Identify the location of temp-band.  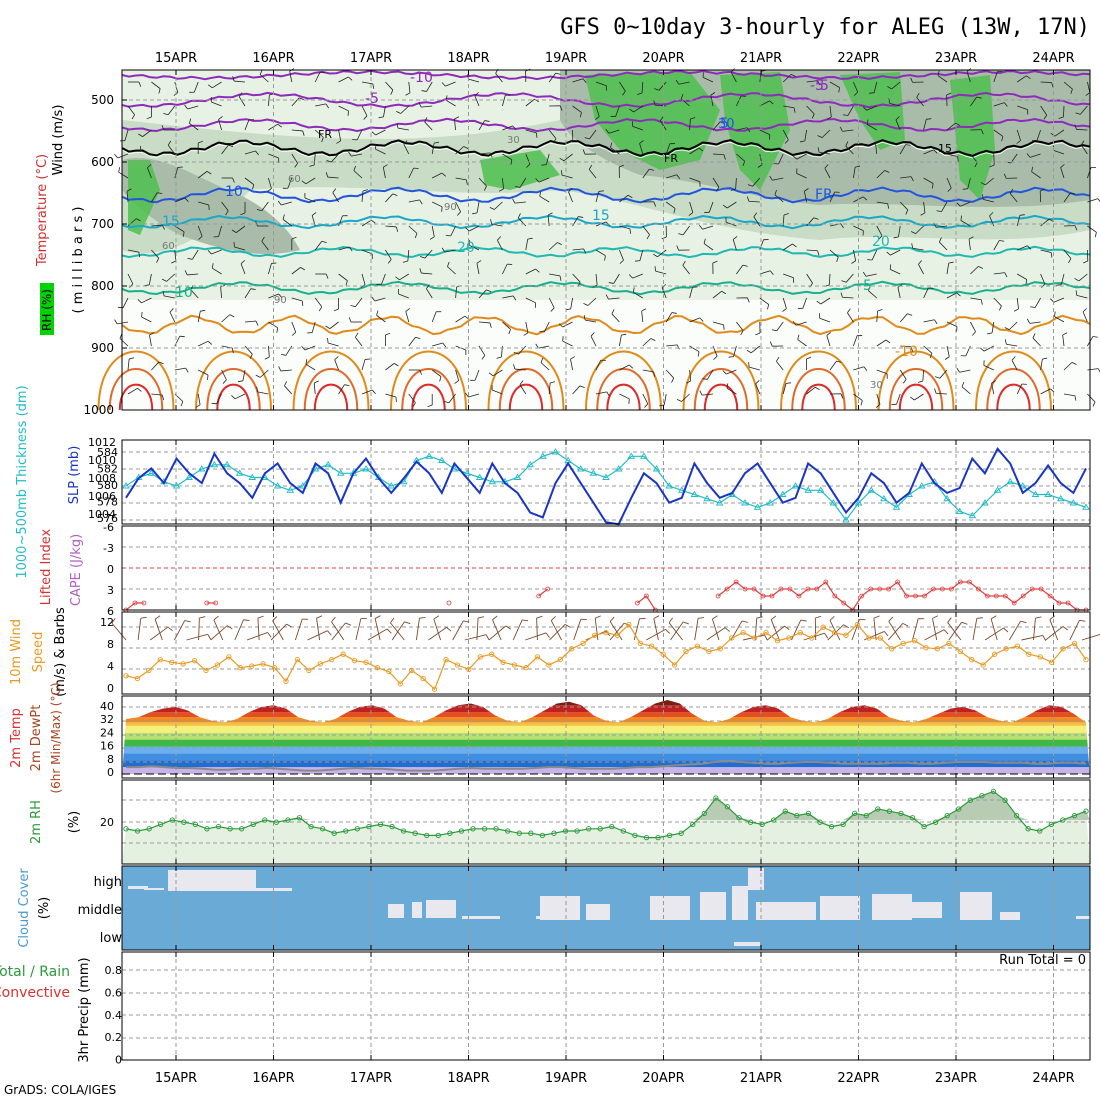
(606, 743).